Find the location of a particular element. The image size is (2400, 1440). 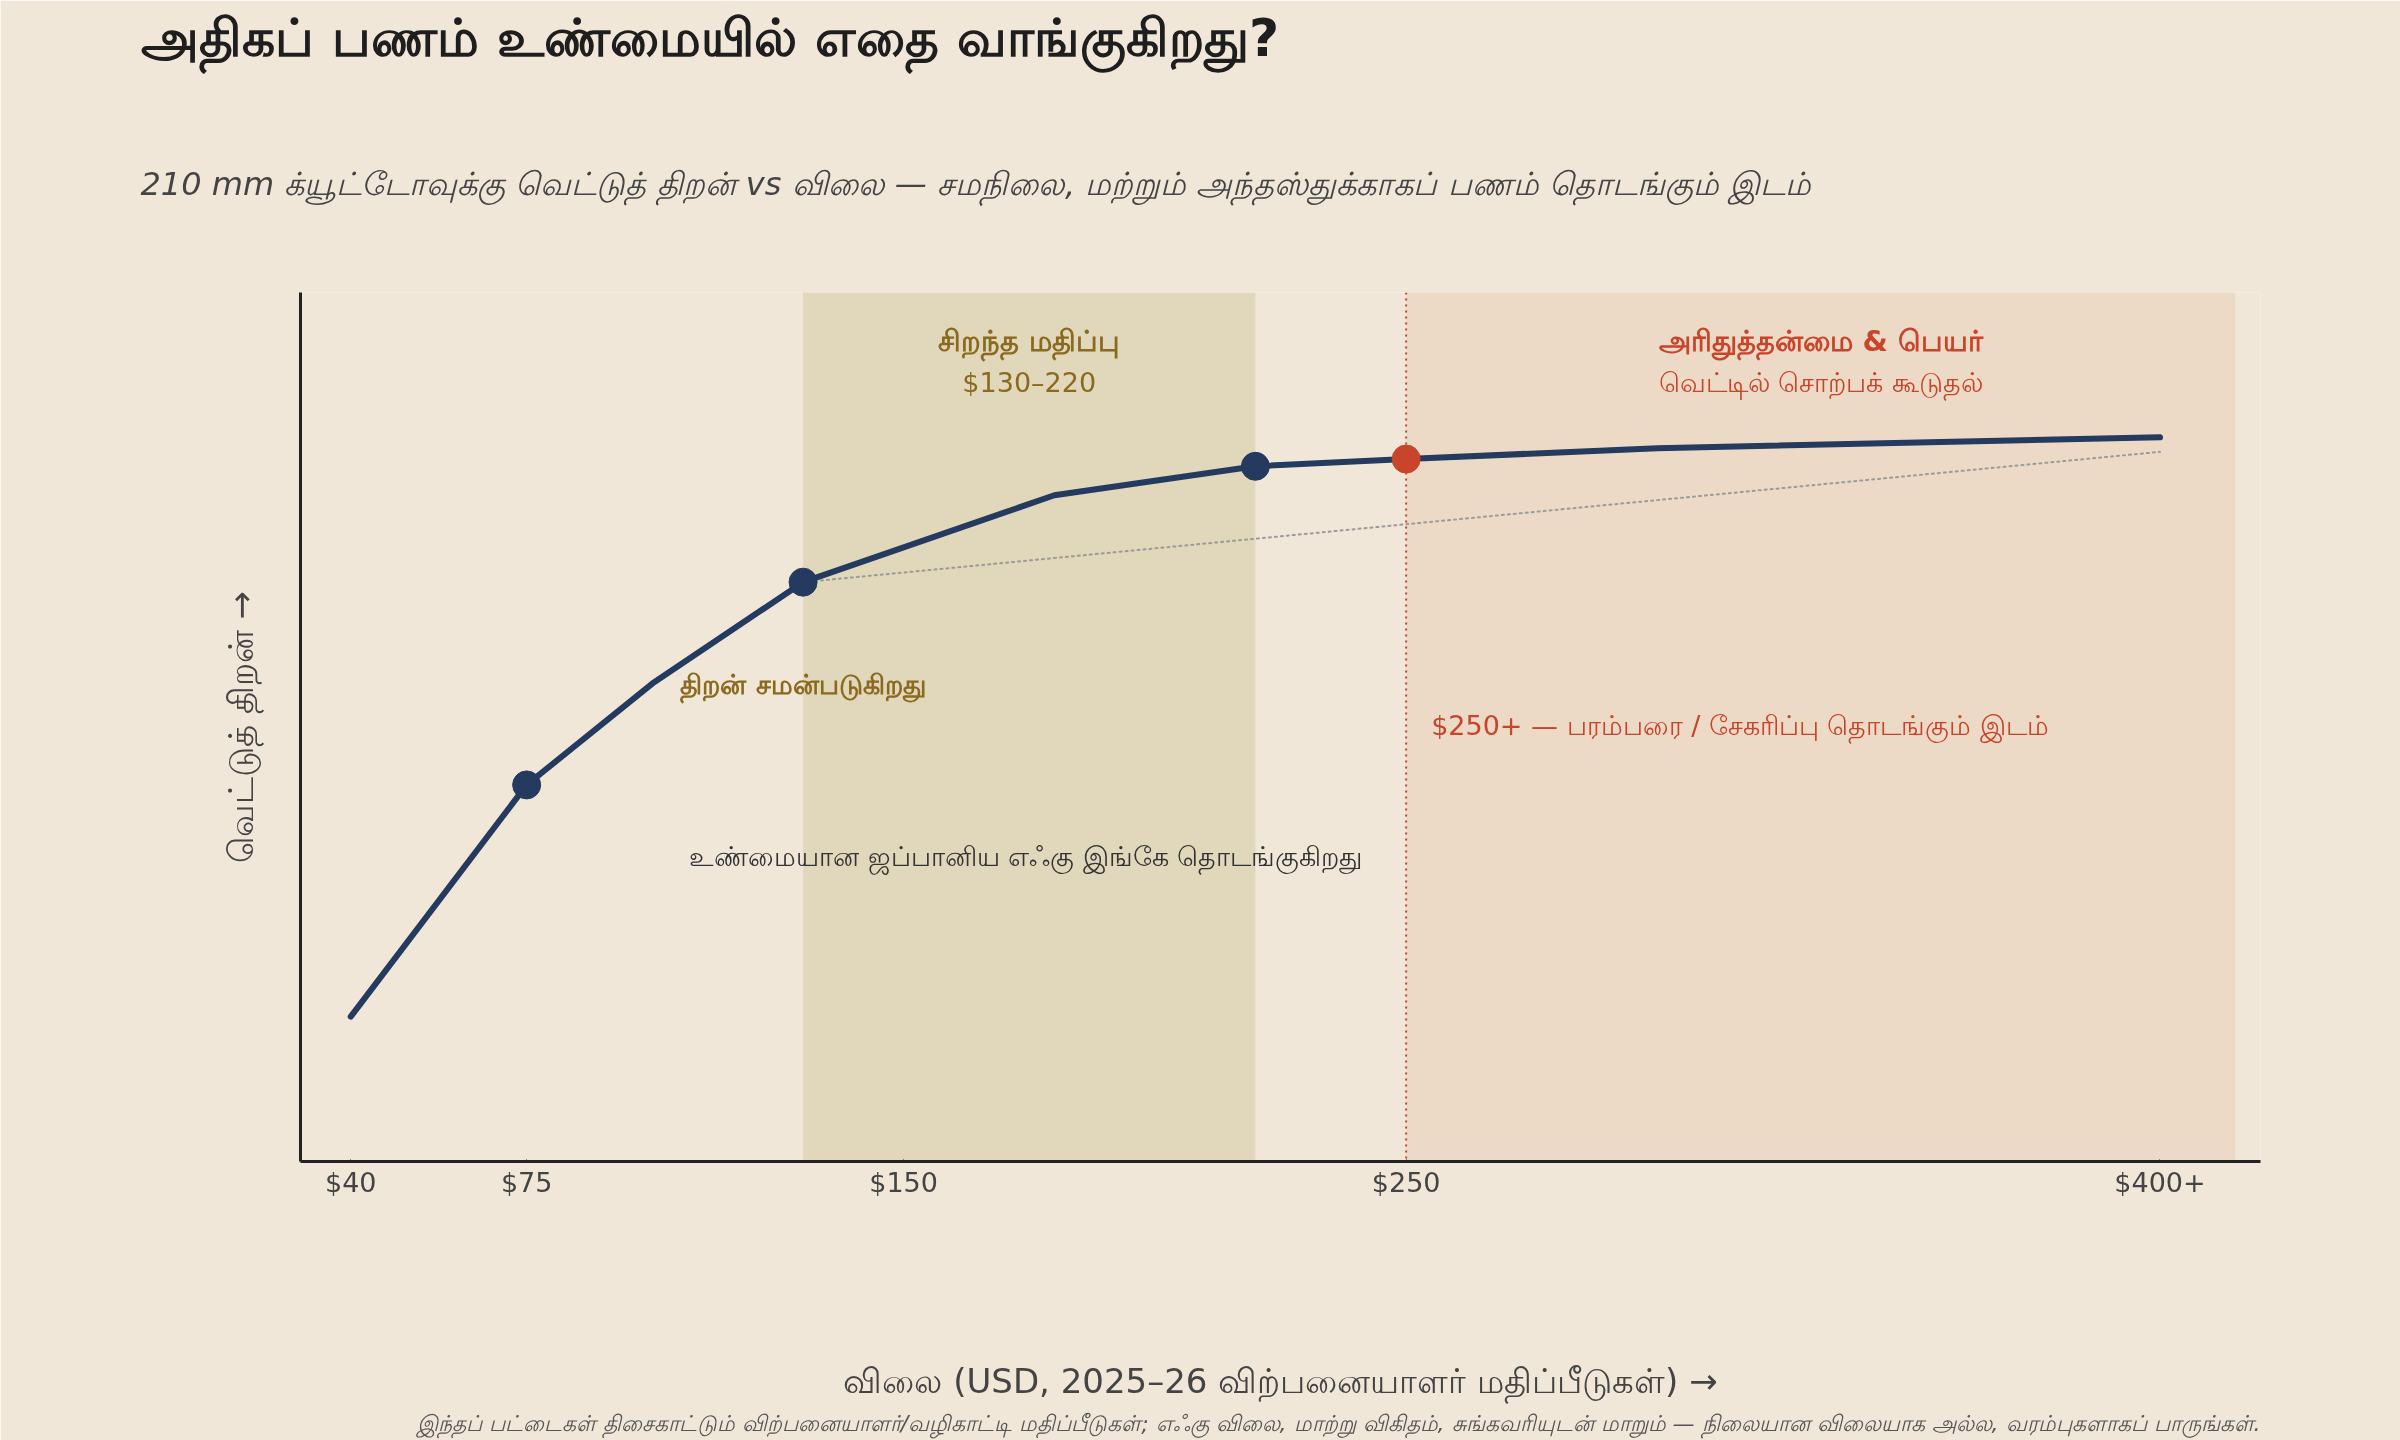

text: வெட்டில் சொற்பக் கூடுதல் is located at coordinates (1820, 383).